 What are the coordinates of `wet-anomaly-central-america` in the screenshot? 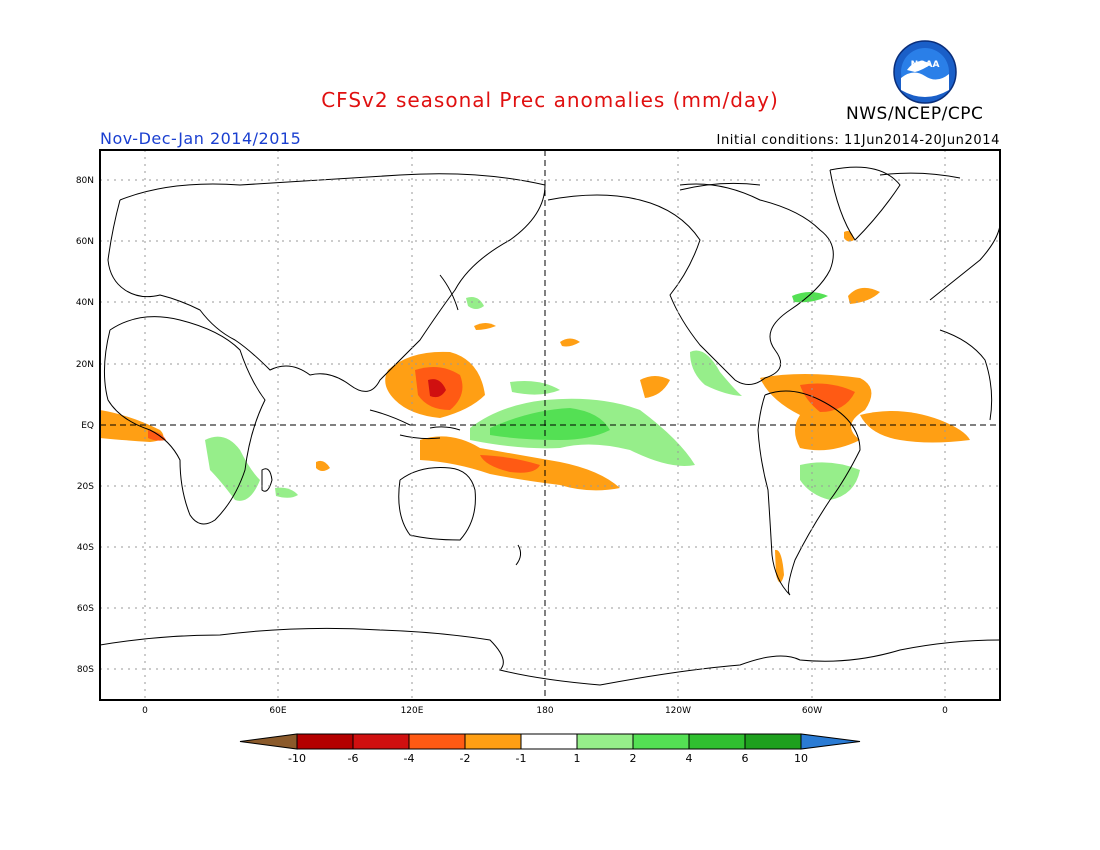 It's located at (716, 373).